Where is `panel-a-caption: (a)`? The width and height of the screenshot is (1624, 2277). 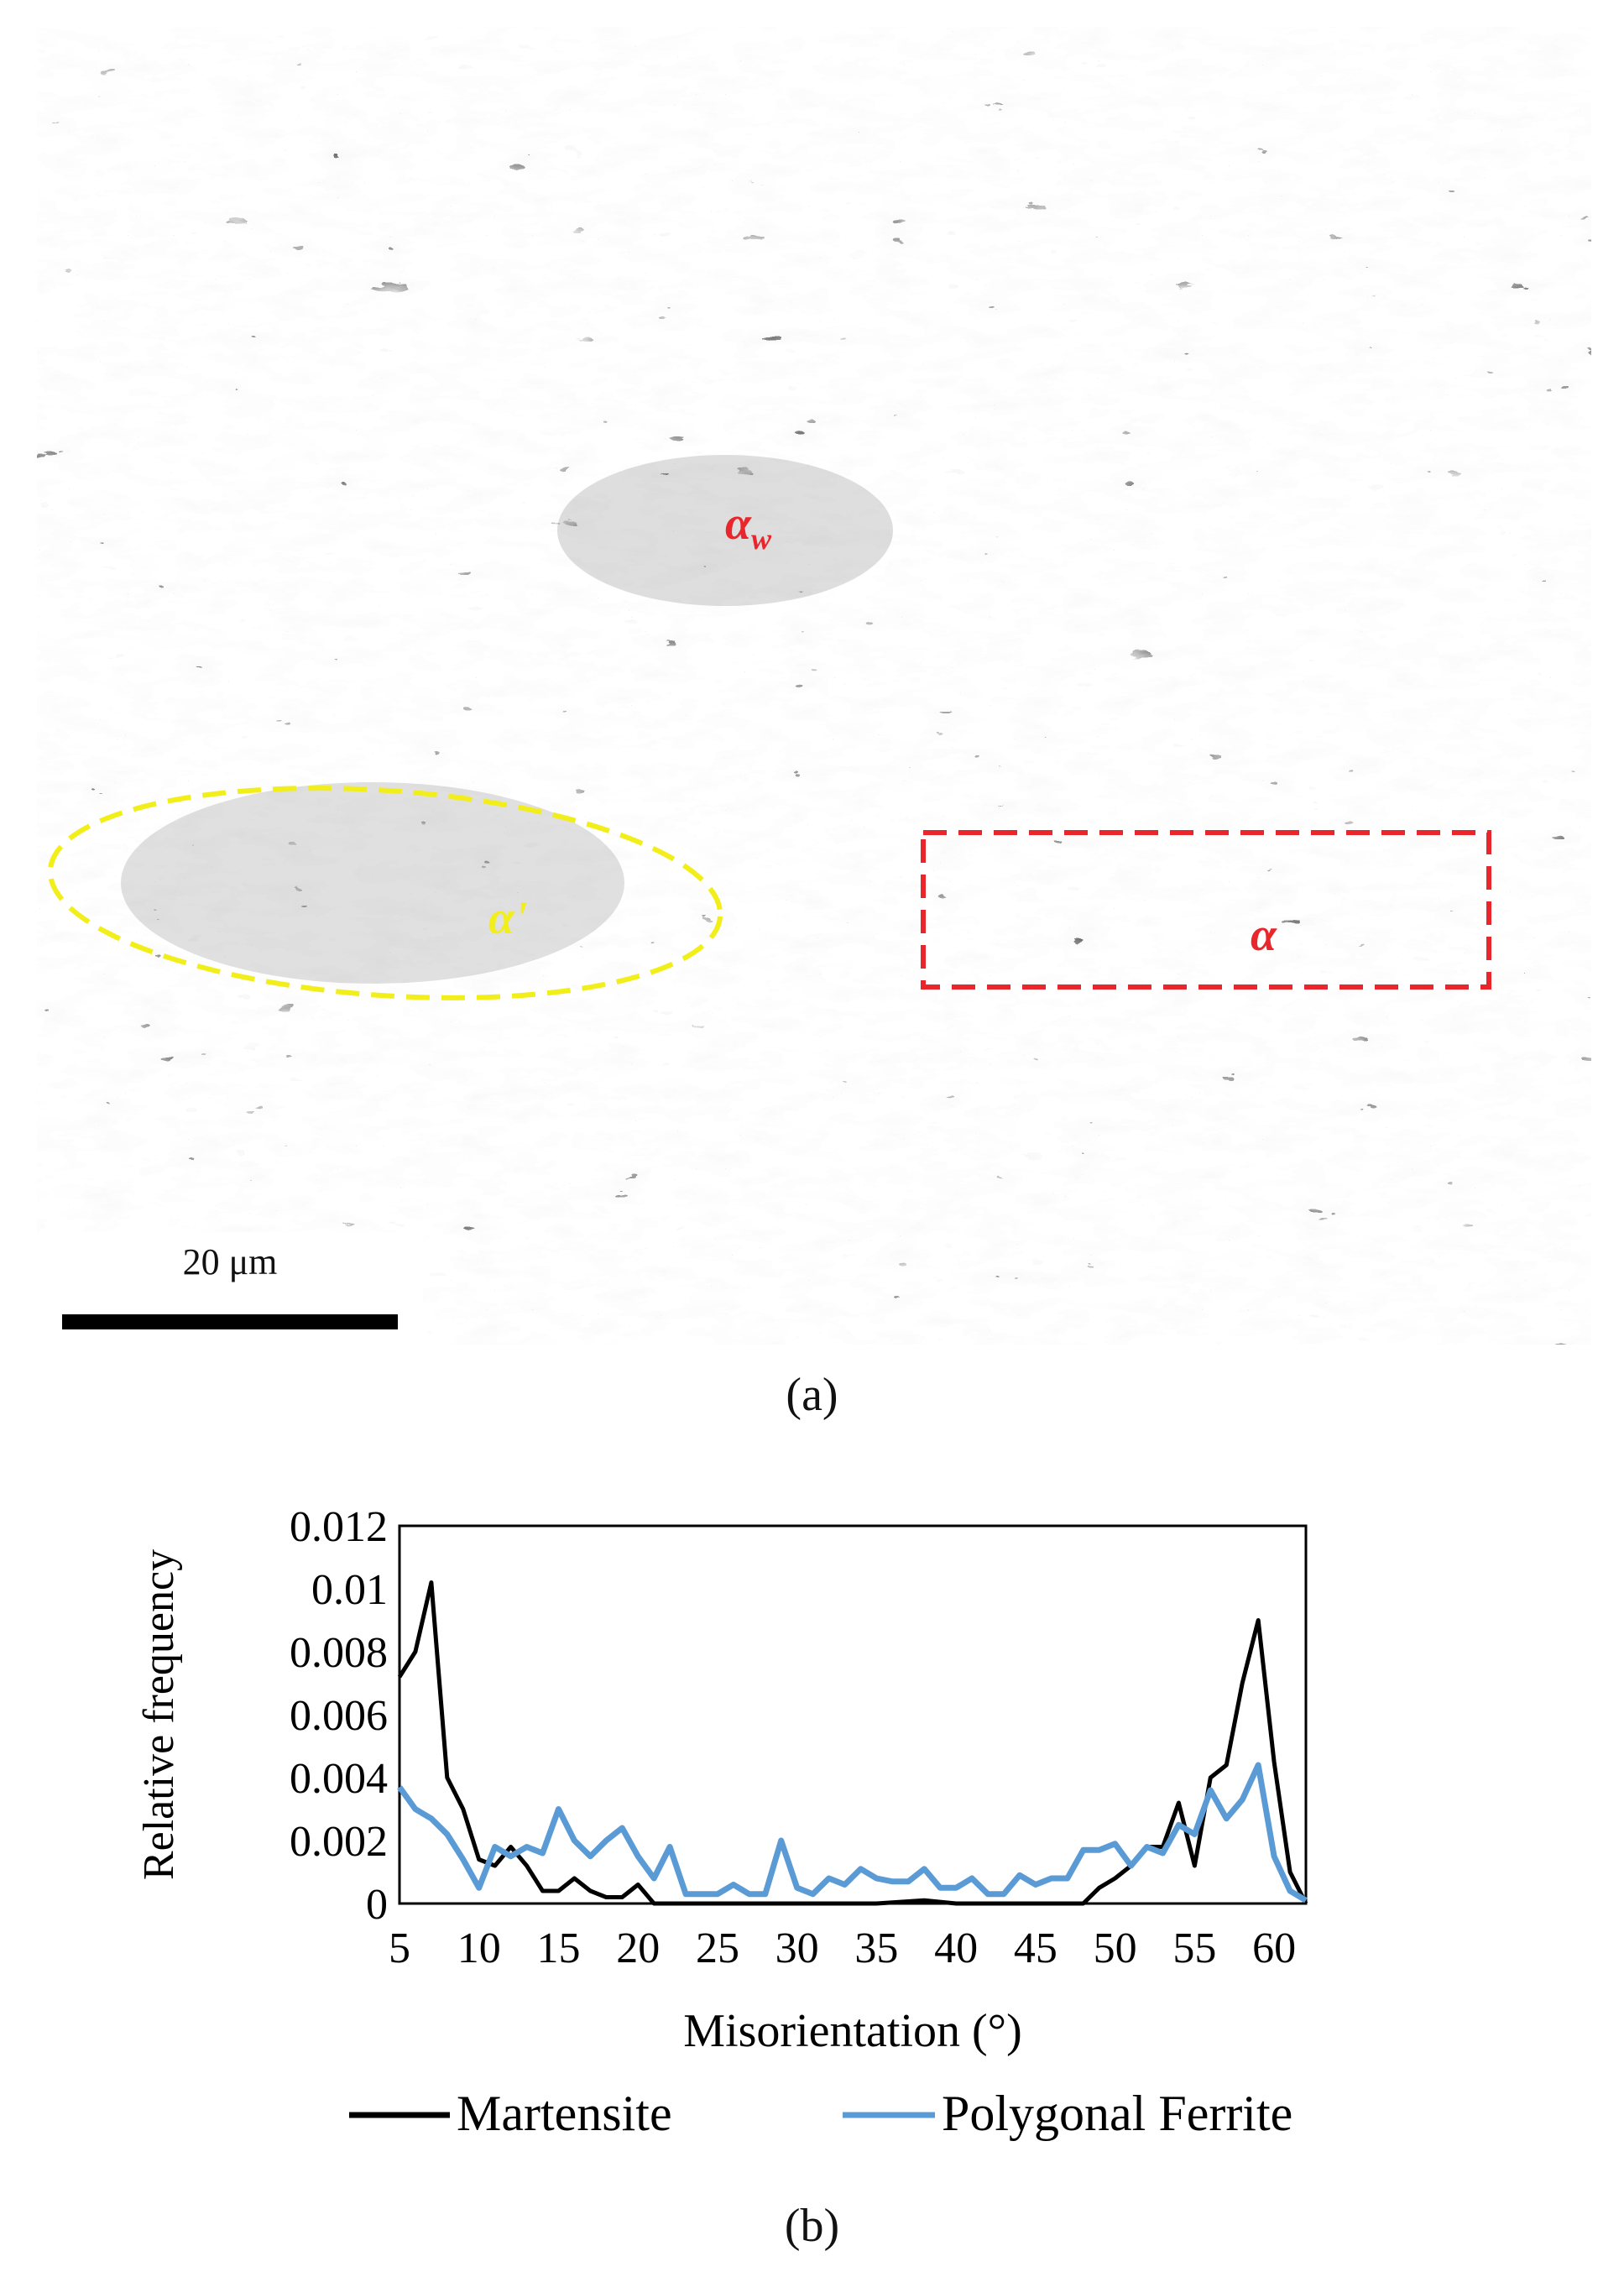 panel-a-caption: (a) is located at coordinates (812, 1395).